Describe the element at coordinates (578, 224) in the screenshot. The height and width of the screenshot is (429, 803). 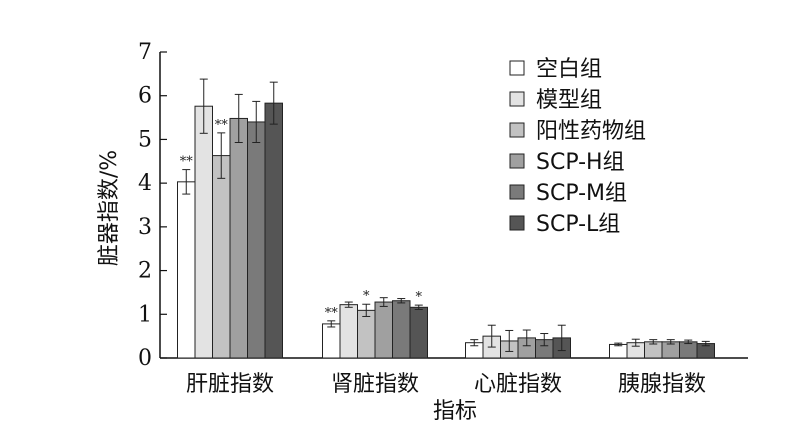
I see `legend-label: SCP-L组` at that location.